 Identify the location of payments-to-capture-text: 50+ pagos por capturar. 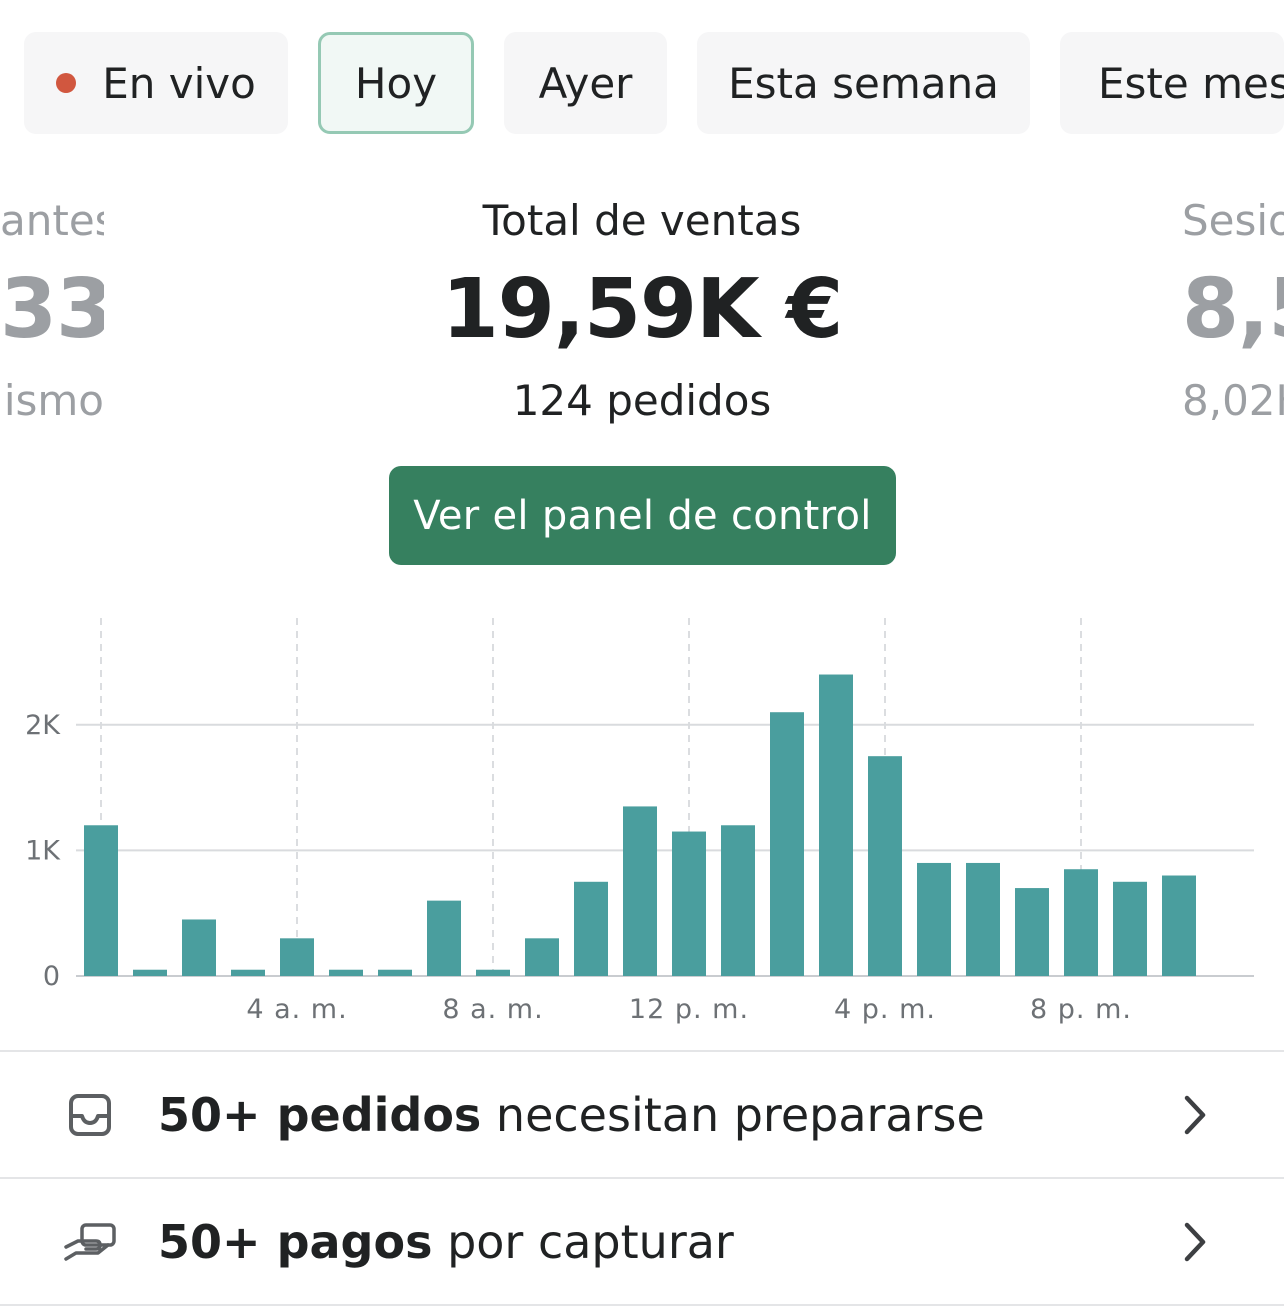
(446, 1242).